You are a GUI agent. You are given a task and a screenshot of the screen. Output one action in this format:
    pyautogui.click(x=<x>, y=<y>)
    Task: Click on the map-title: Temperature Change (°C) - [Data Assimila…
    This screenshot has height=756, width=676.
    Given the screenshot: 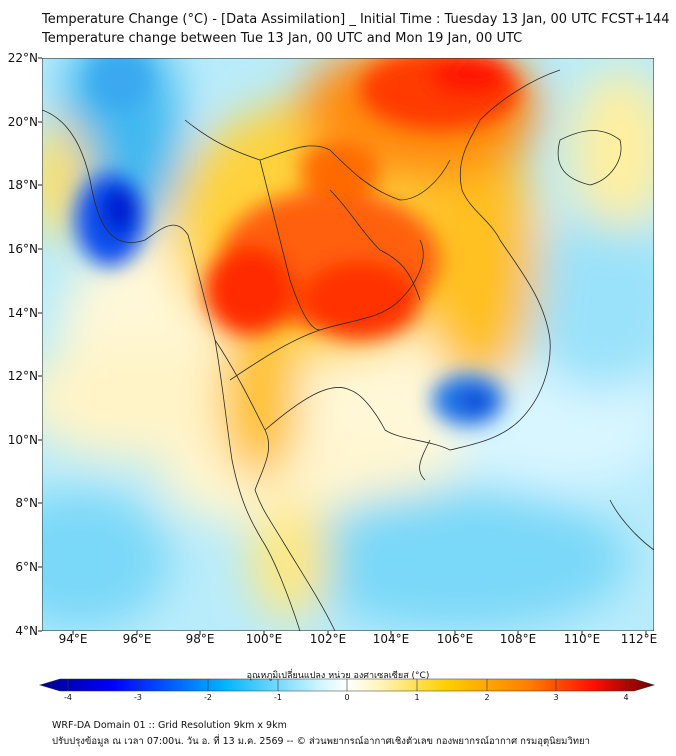 What is the action you would take?
    pyautogui.click(x=356, y=19)
    